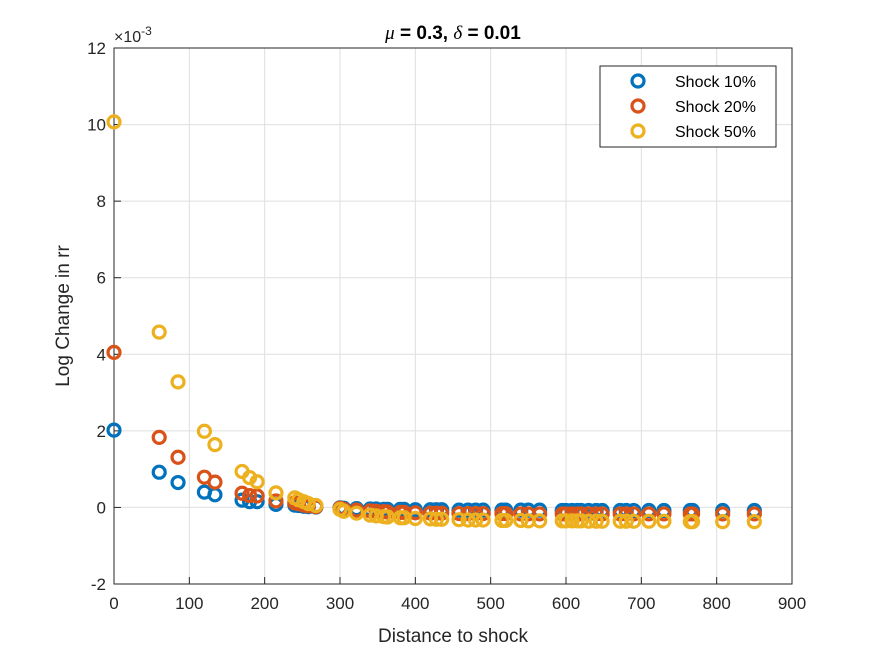 Image resolution: width=875 pixels, height=656 pixels. I want to click on y-tick-label: 8, so click(101, 201).